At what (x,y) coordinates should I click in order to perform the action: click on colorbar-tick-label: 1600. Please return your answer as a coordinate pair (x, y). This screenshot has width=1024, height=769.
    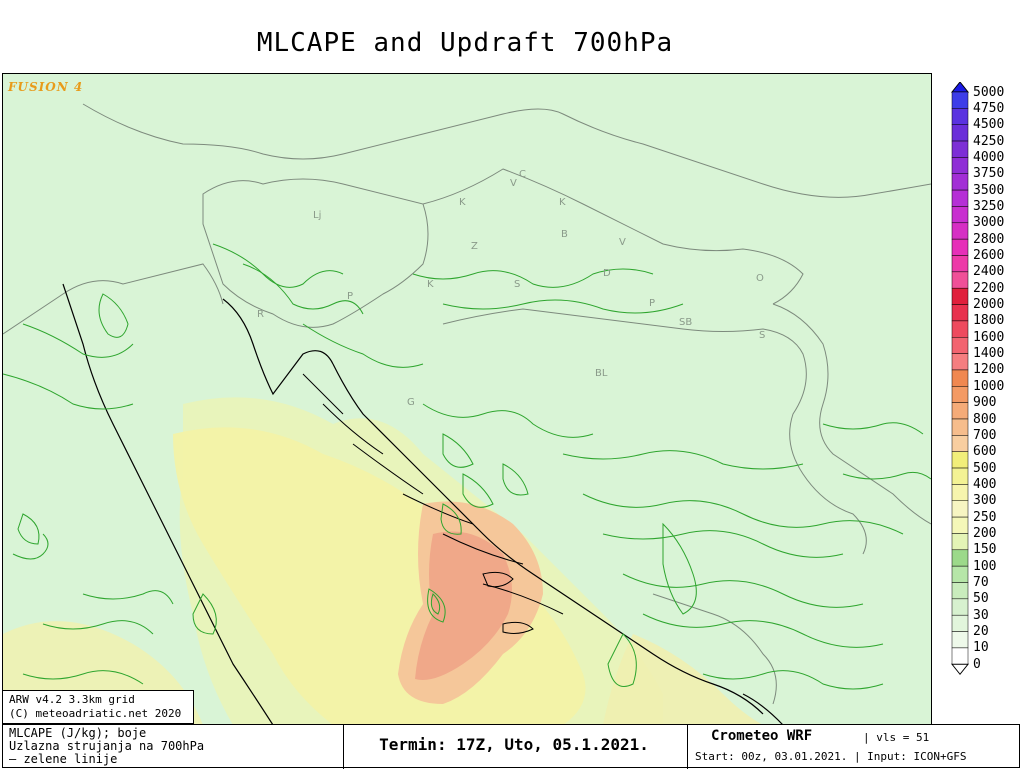
    Looking at the image, I should click on (989, 337).